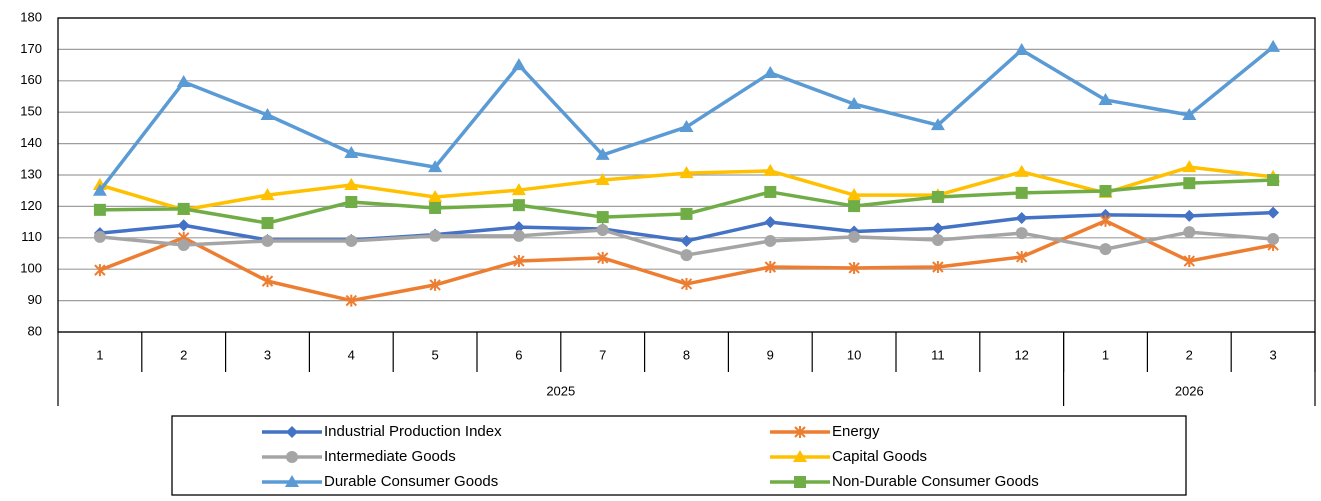 This screenshot has height=501, width=1321. What do you see at coordinates (31, 173) in the screenshot?
I see `y-tick-label: 130` at bounding box center [31, 173].